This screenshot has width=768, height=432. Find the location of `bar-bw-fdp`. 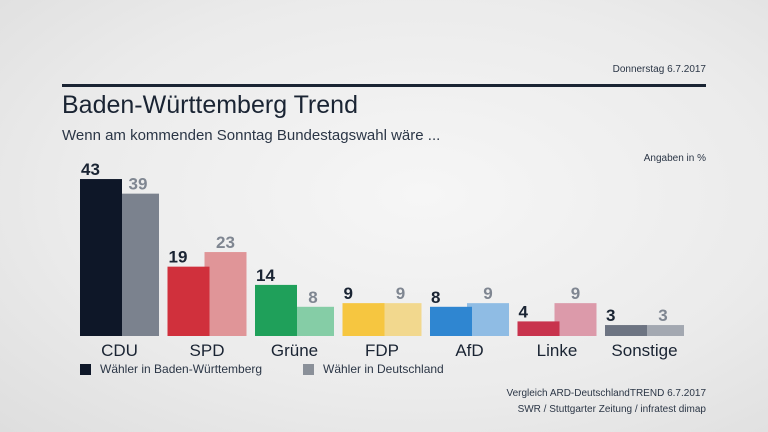

bar-bw-fdp is located at coordinates (363, 319).